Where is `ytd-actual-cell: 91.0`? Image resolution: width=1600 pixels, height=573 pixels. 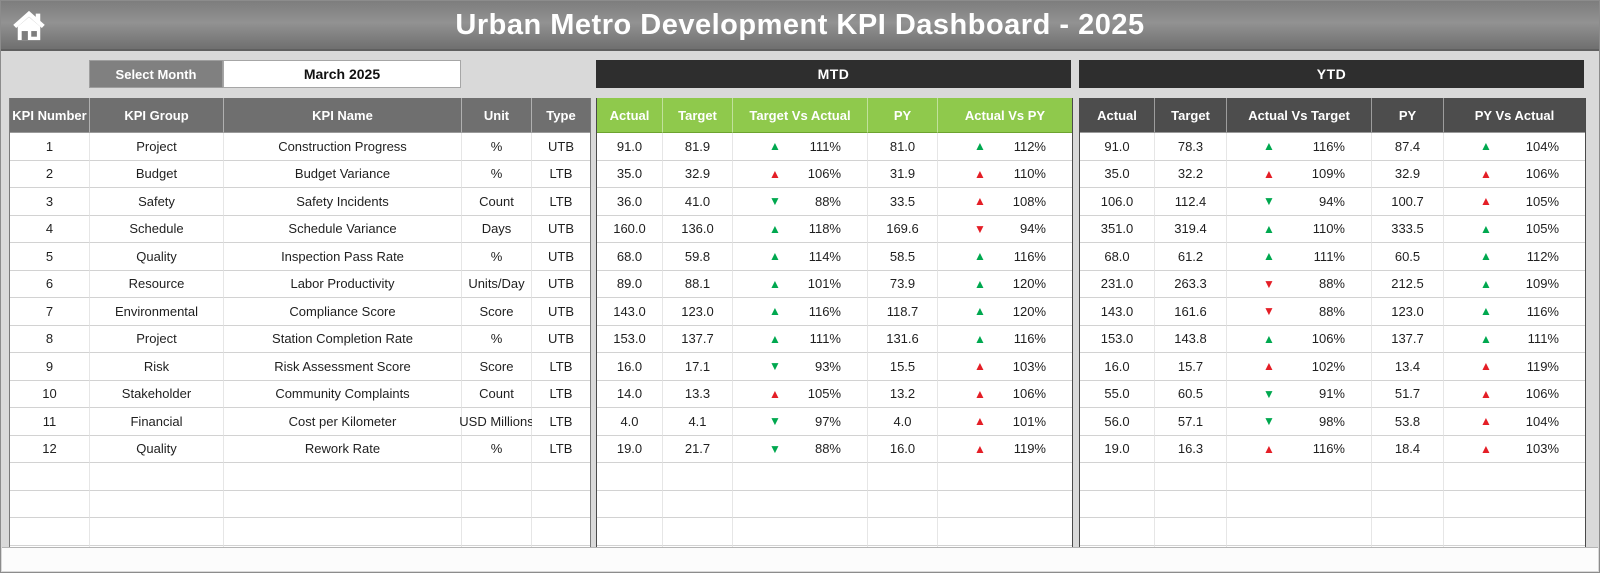
ytd-actual-cell: 91.0 is located at coordinates (1117, 147).